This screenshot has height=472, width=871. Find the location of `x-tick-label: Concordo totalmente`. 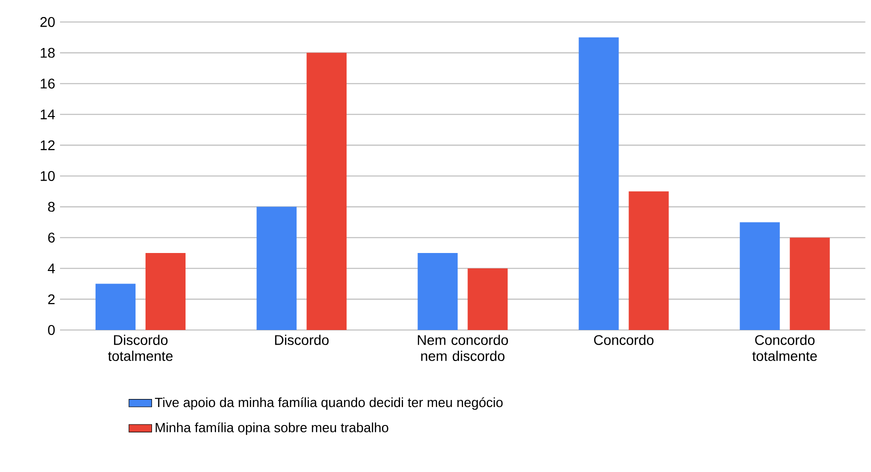

x-tick-label: Concordo totalmente is located at coordinates (784, 348).